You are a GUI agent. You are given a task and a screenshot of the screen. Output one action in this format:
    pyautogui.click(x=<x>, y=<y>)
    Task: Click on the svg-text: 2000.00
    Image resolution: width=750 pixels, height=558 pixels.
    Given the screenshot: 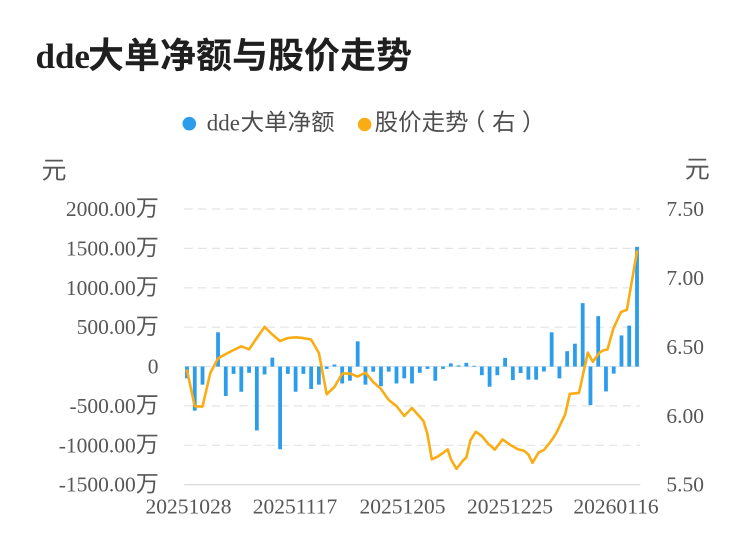 What is the action you would take?
    pyautogui.click(x=101, y=209)
    